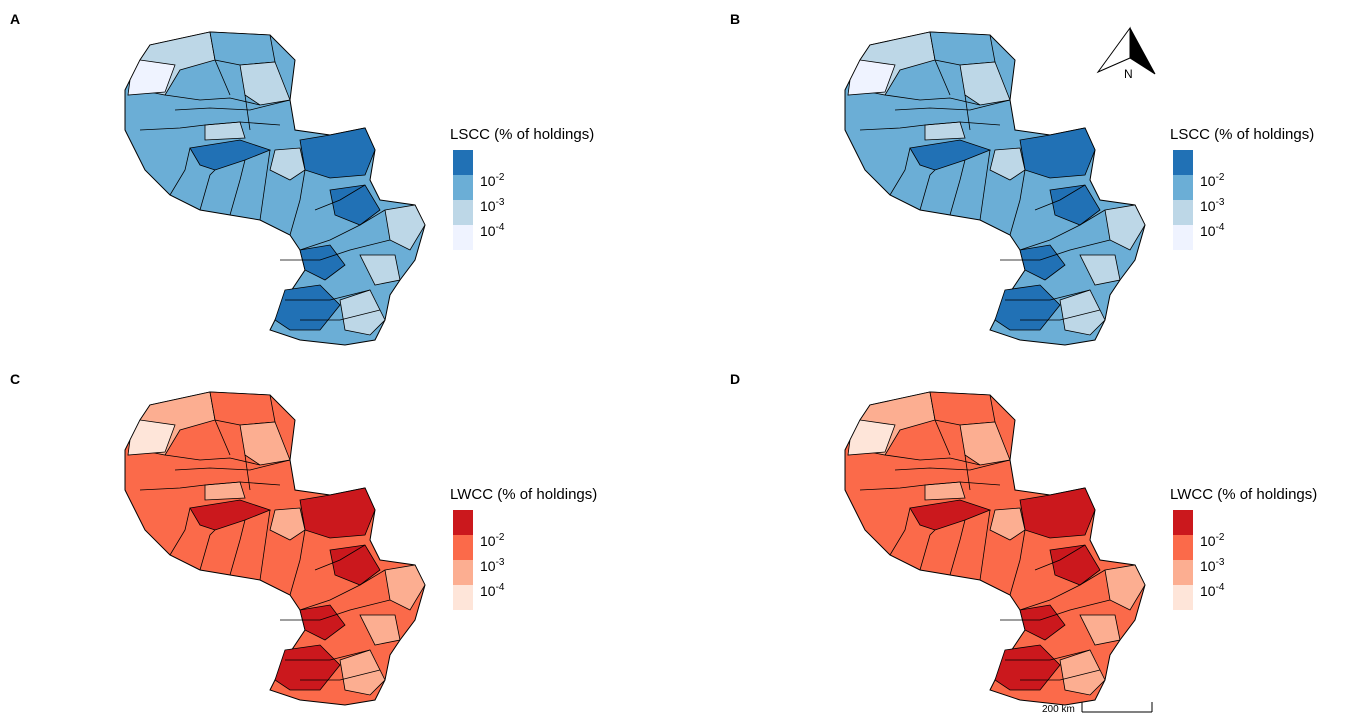 Image resolution: width=1372 pixels, height=713 pixels. I want to click on north-label: N, so click(1128, 74).